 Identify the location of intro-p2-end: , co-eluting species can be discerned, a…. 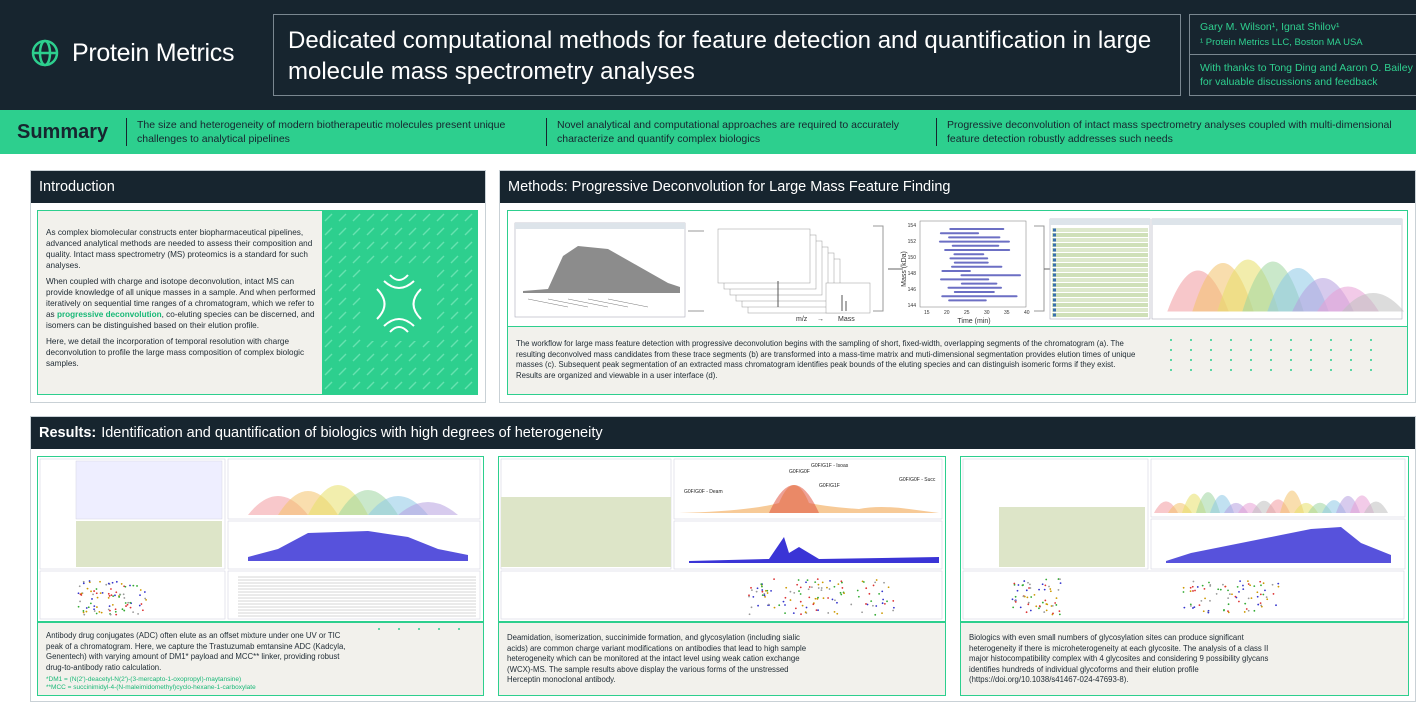
(180, 320).